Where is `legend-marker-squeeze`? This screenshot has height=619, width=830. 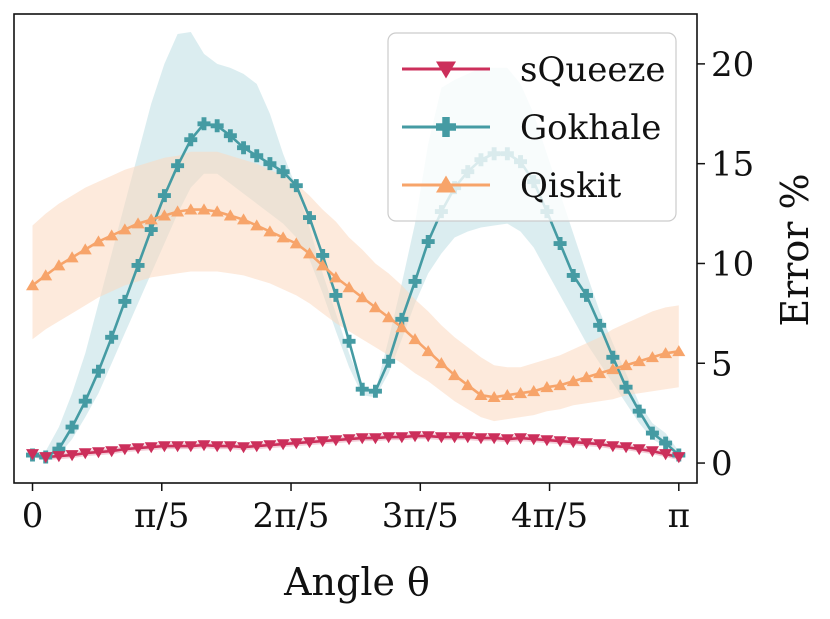
legend-marker-squeeze is located at coordinates (446, 70).